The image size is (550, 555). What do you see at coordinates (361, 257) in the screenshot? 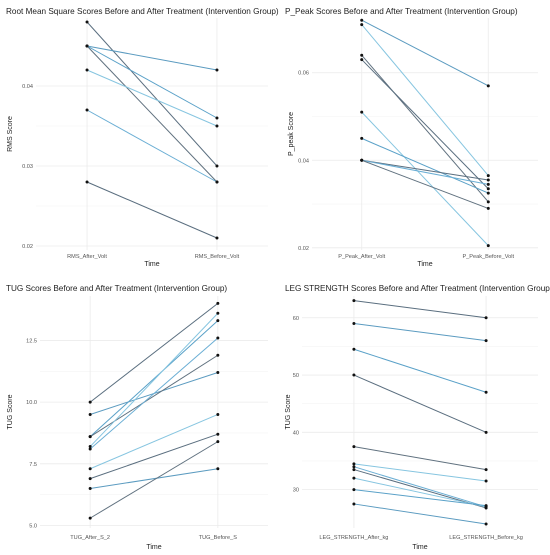
I see `x-tick-label: P_Peak_After_Volt` at bounding box center [361, 257].